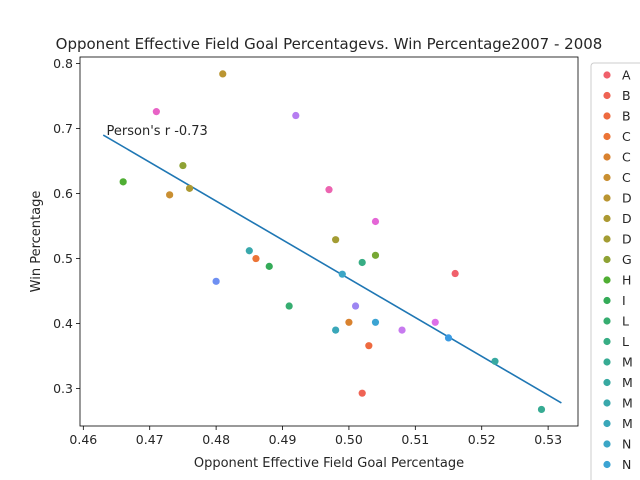 This screenshot has height=480, width=640. What do you see at coordinates (548, 439) in the screenshot?
I see `x-tick-label: 0.53` at bounding box center [548, 439].